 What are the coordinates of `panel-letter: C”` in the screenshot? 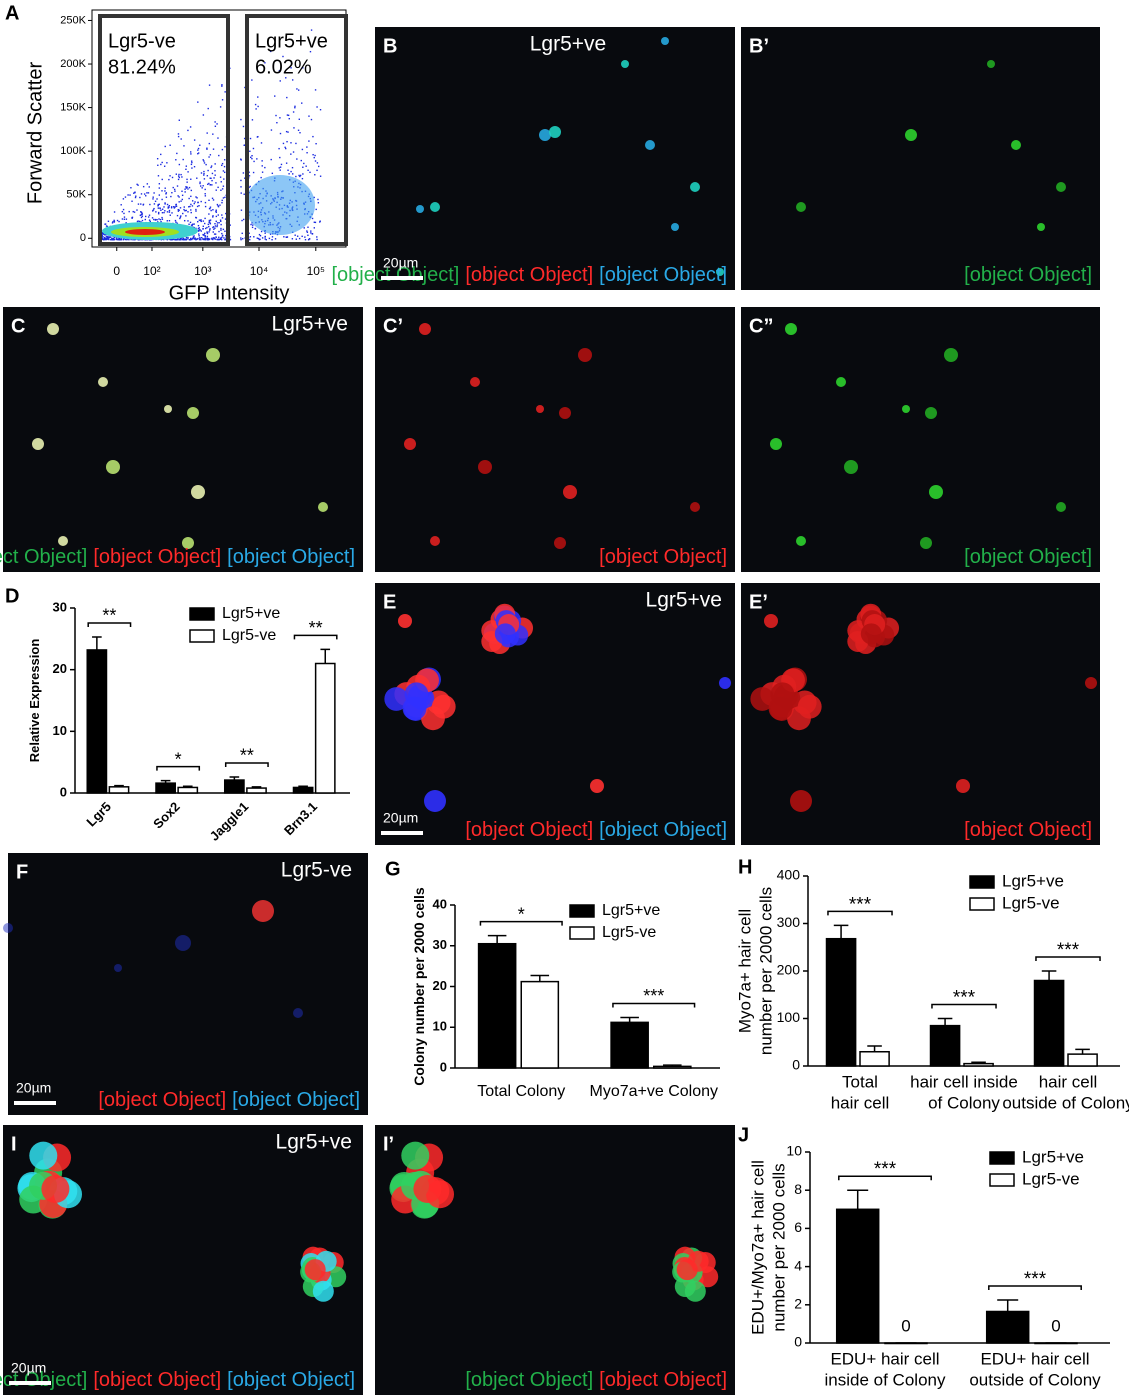 It's located at (761, 326).